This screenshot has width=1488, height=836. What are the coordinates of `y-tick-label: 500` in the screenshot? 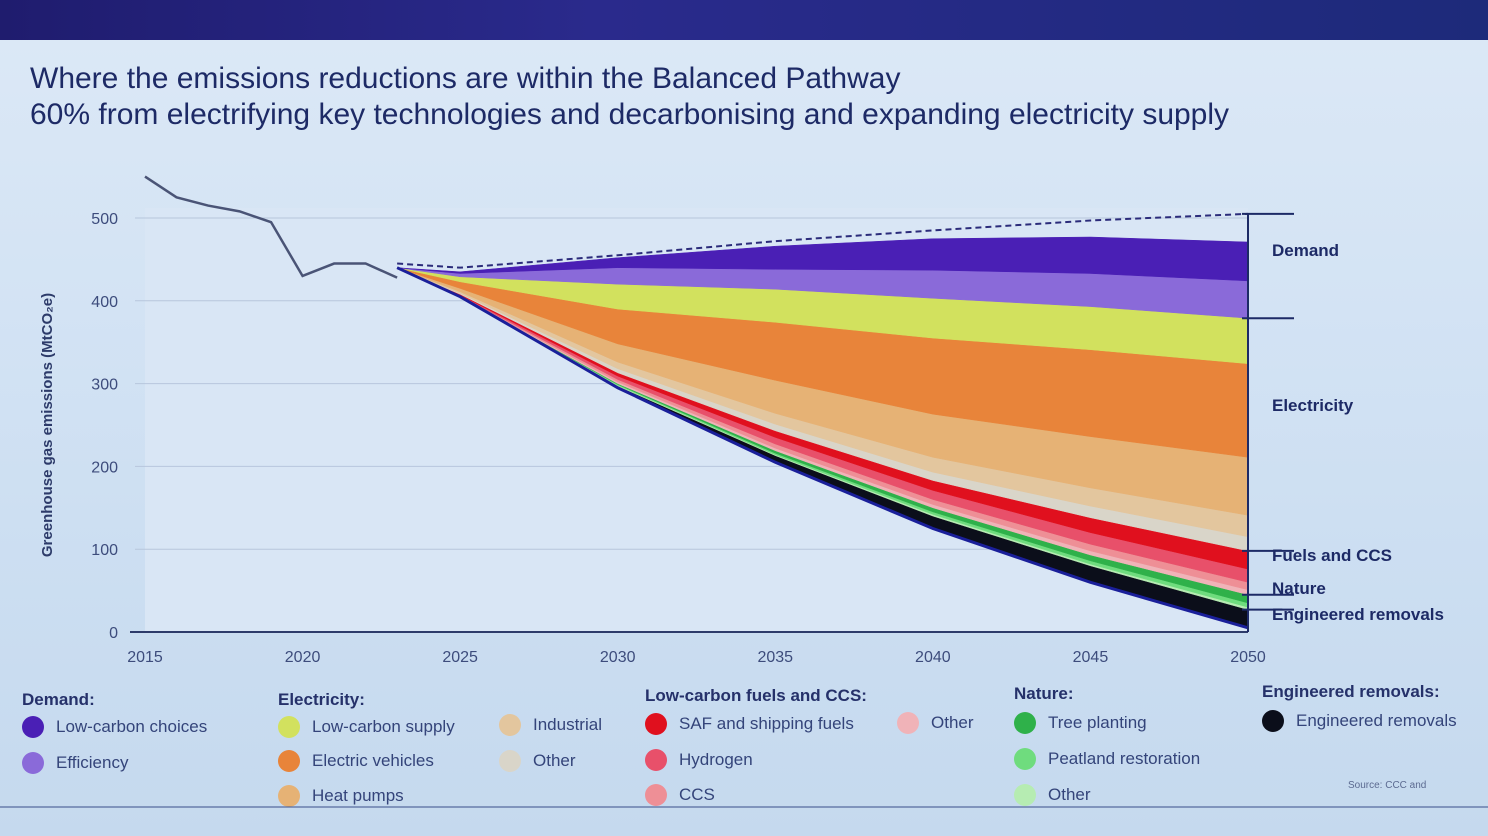 It's located at (104, 219).